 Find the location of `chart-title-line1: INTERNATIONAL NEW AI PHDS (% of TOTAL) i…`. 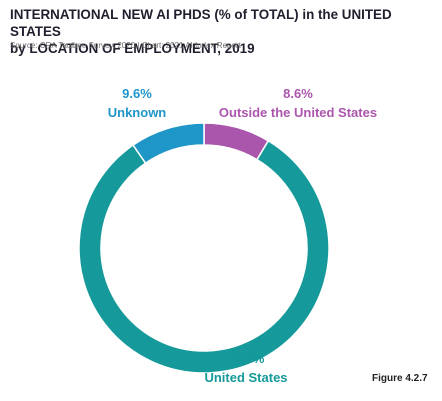

chart-title-line1: INTERNATIONAL NEW AI PHDS (% of TOTAL) i… is located at coordinates (201, 23).